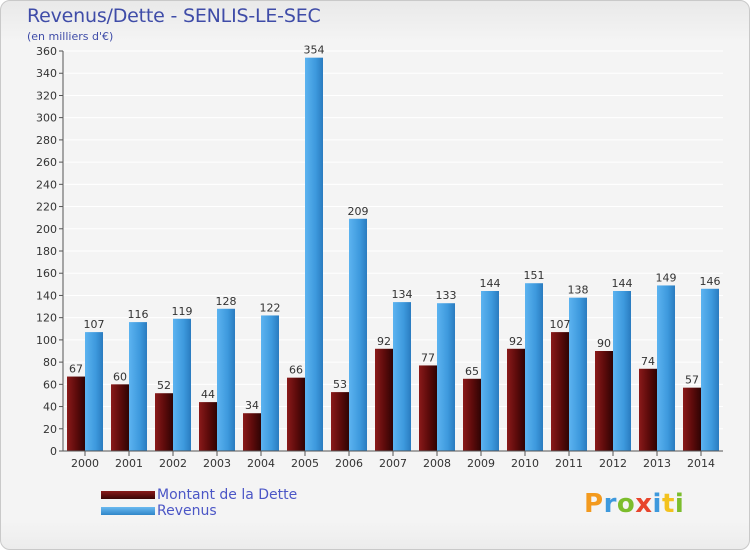 The image size is (750, 550). Describe the element at coordinates (634, 504) in the screenshot. I see `proxiti-logo: Proxiti` at that location.